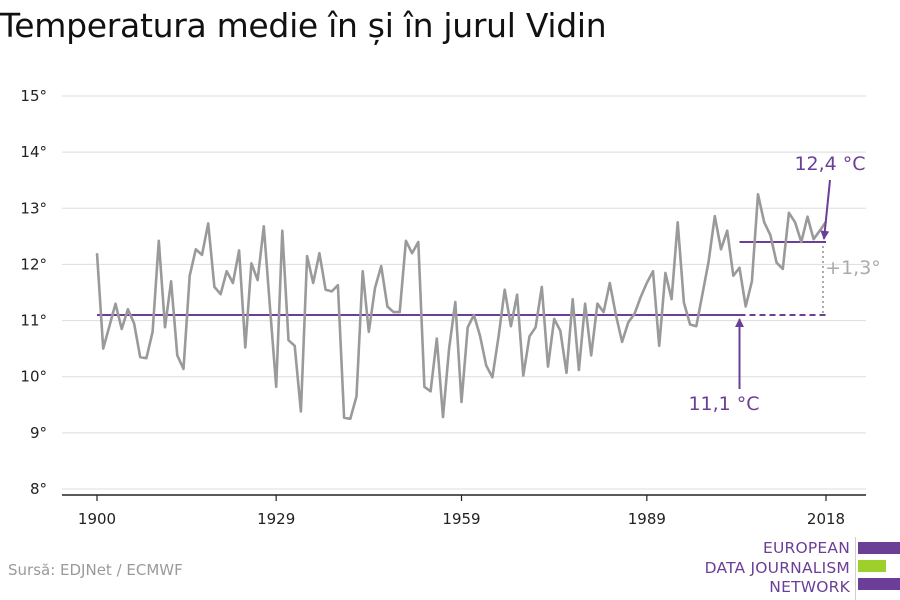 Image resolution: width=900 pixels, height=600 pixels. I want to click on label-difference: +1,3°, so click(853, 268).